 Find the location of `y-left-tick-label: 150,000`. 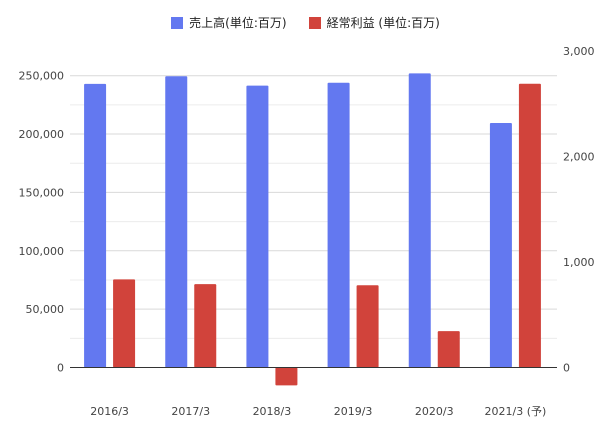

y-left-tick-label: 150,000 is located at coordinates (42, 192).